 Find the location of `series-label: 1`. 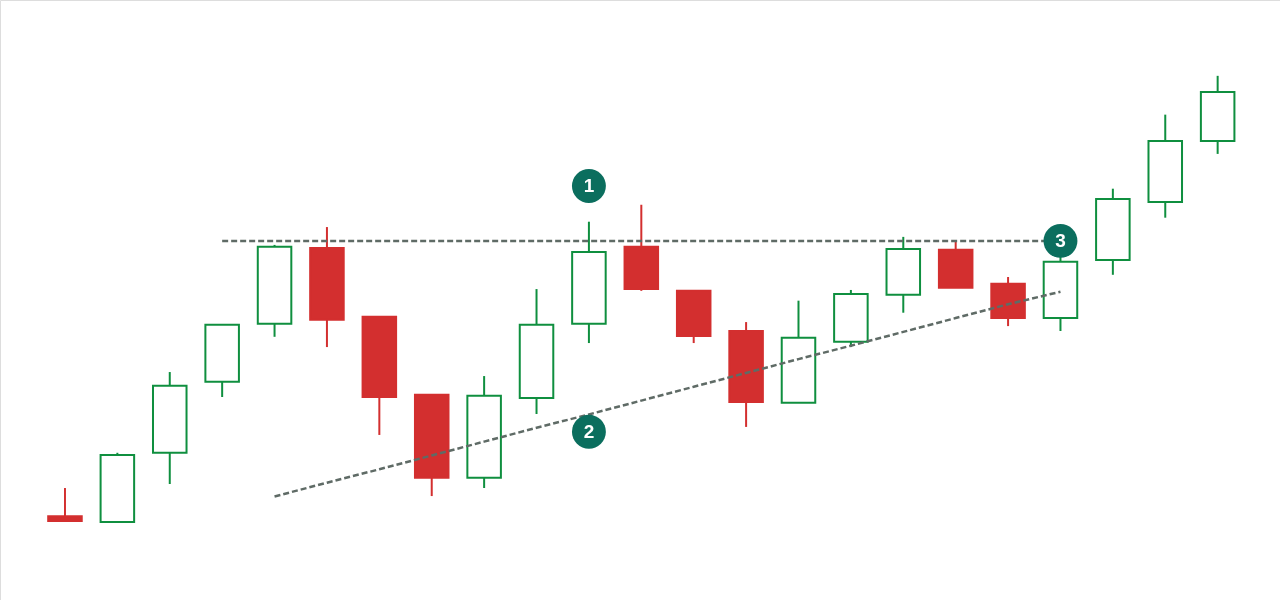

series-label: 1 is located at coordinates (589, 186).